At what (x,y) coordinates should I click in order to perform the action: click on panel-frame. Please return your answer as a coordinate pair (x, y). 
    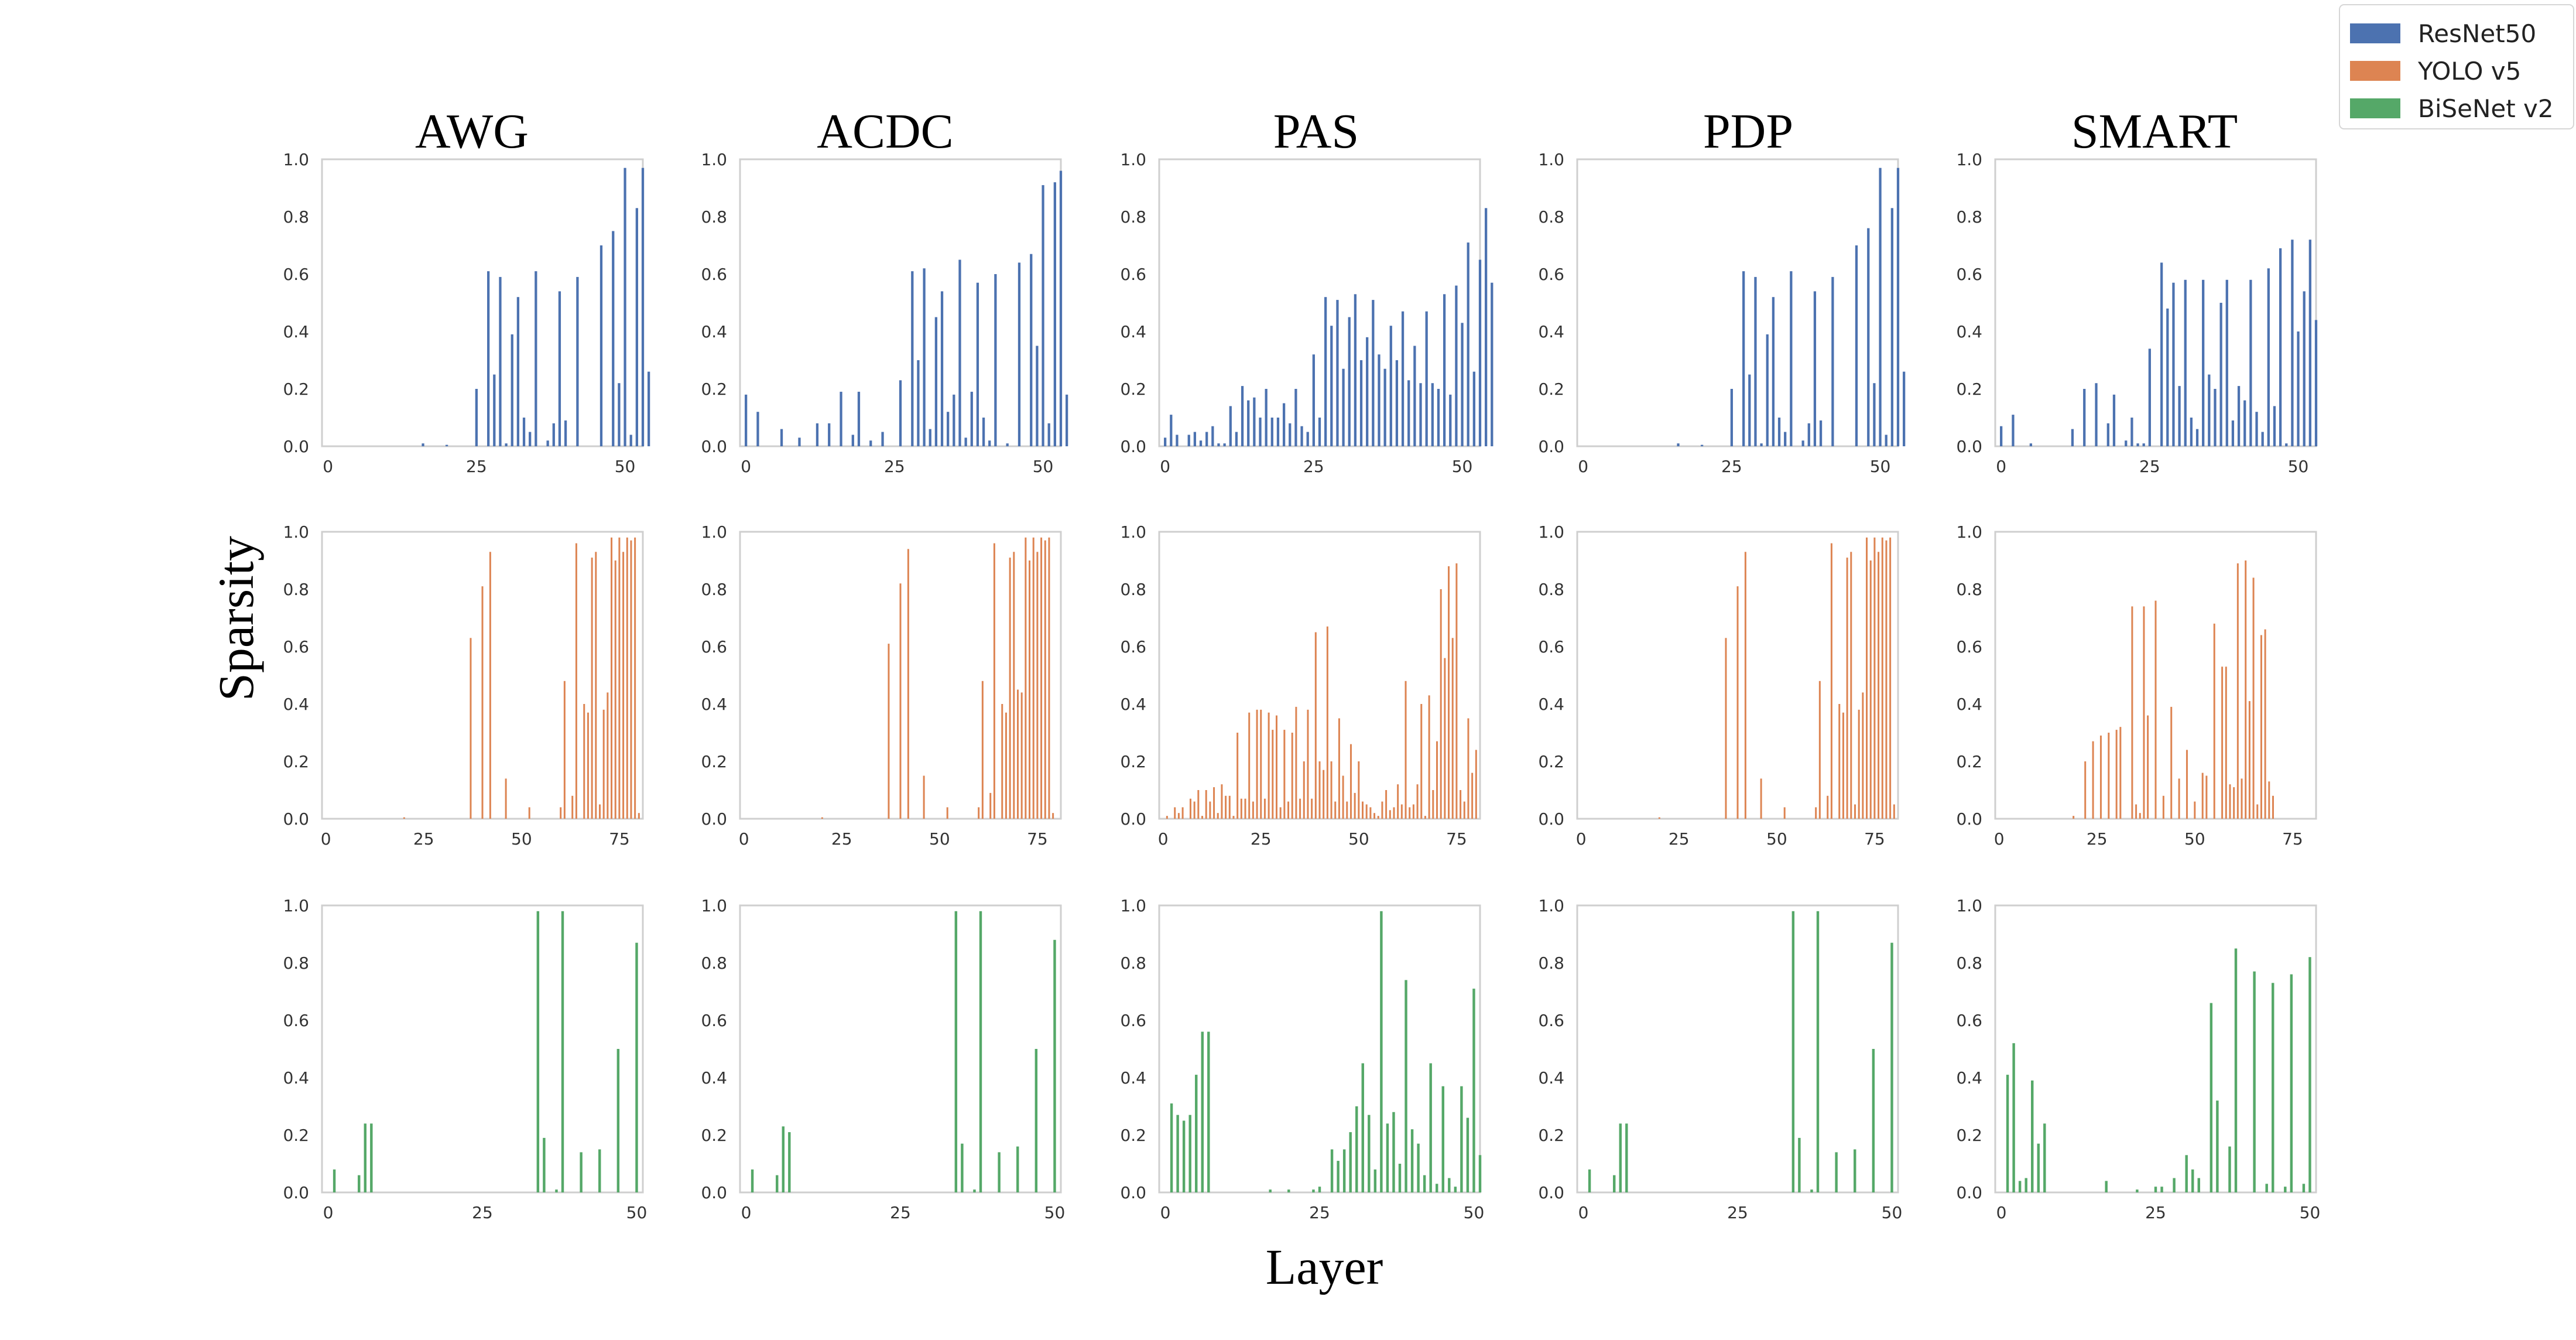
    Looking at the image, I should click on (482, 1049).